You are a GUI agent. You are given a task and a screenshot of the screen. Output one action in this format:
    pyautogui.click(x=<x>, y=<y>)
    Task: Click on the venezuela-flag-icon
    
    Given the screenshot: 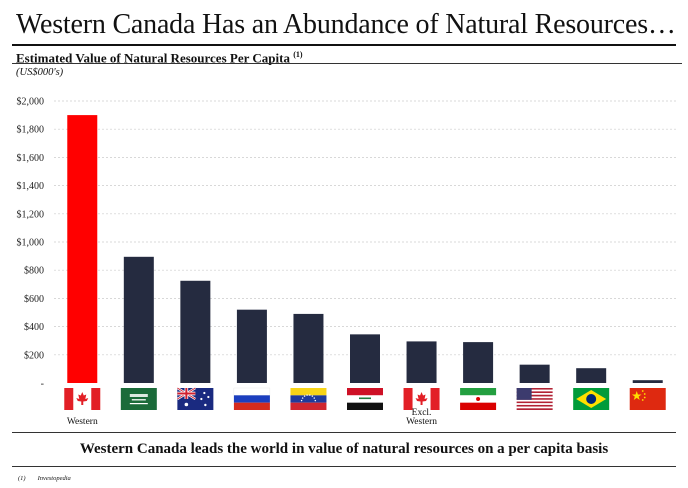 What is the action you would take?
    pyautogui.click(x=308, y=399)
    